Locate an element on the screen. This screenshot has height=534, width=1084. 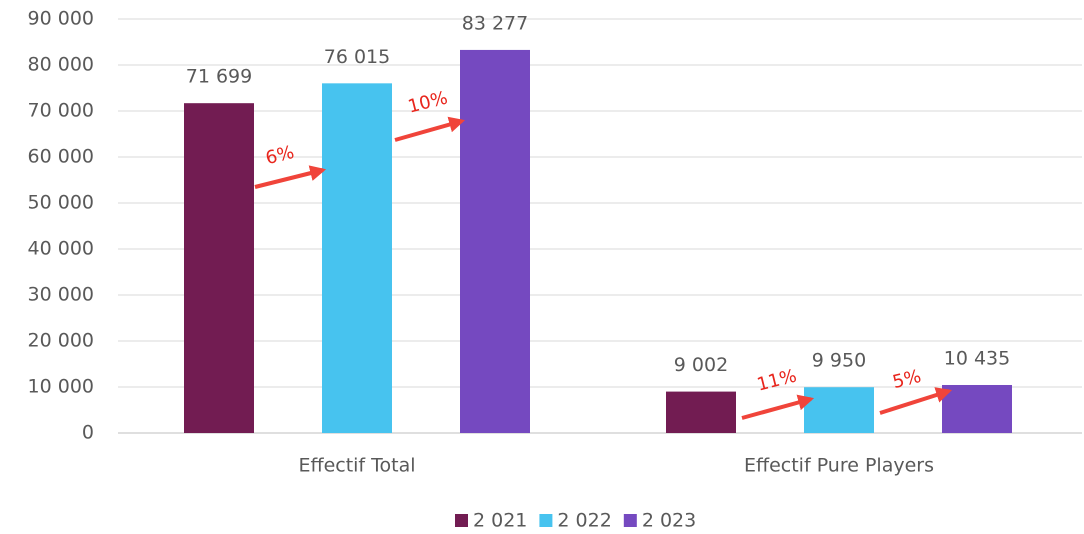
annotation: 5% is located at coordinates (906, 379).